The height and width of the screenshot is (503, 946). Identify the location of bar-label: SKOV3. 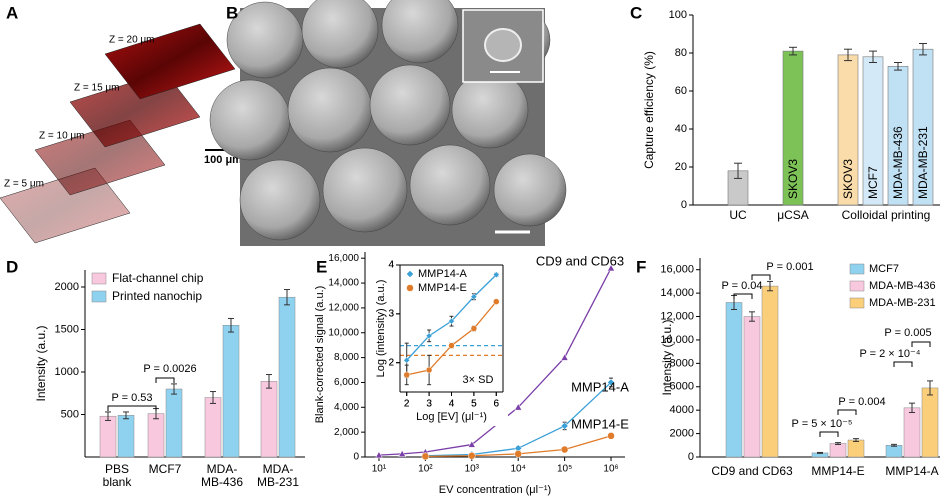
(793, 179).